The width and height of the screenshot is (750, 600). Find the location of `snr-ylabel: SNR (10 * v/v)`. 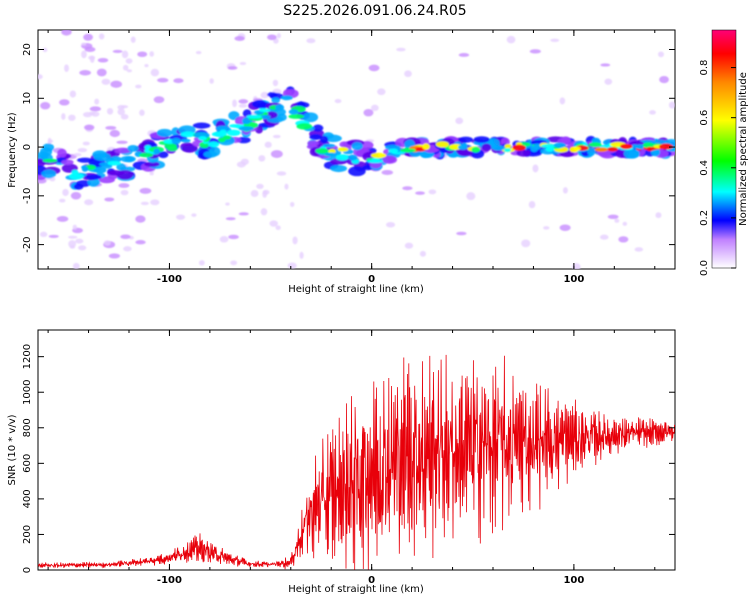

snr-ylabel: SNR (10 * v/v) is located at coordinates (12, 449).